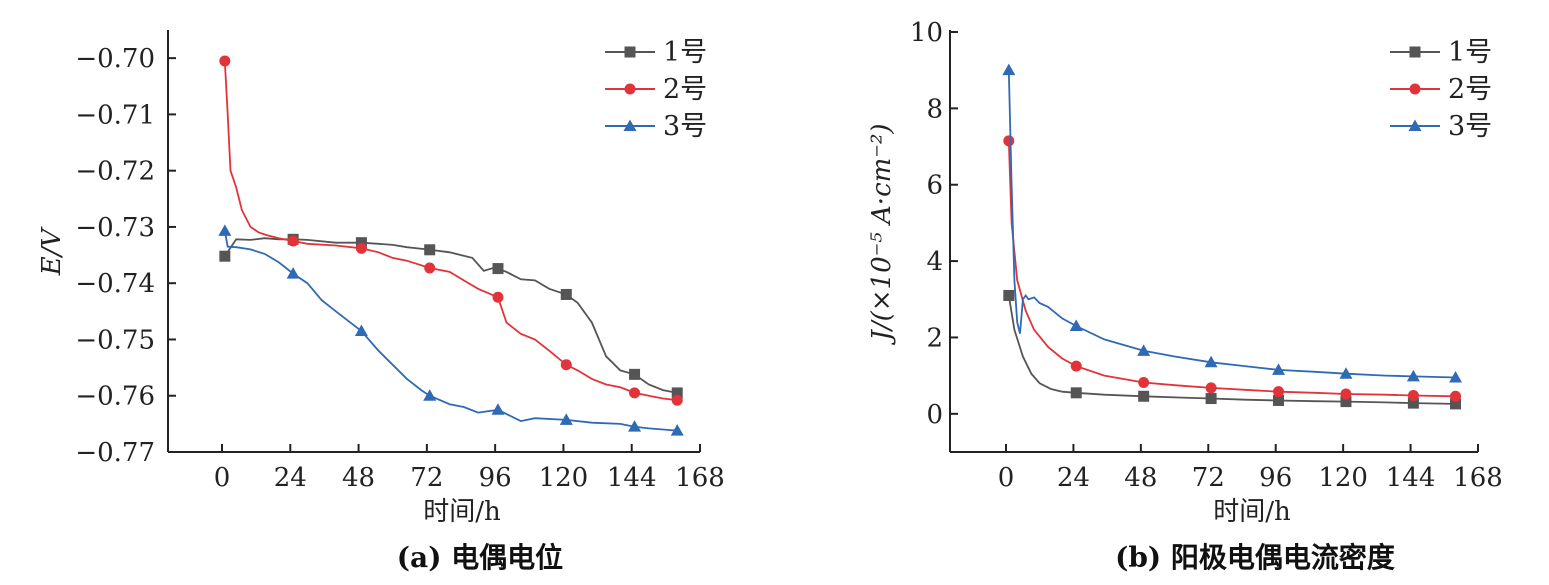 The image size is (1549, 585). Describe the element at coordinates (115, 59) in the screenshot. I see `y-tick-label: −0.70` at that location.